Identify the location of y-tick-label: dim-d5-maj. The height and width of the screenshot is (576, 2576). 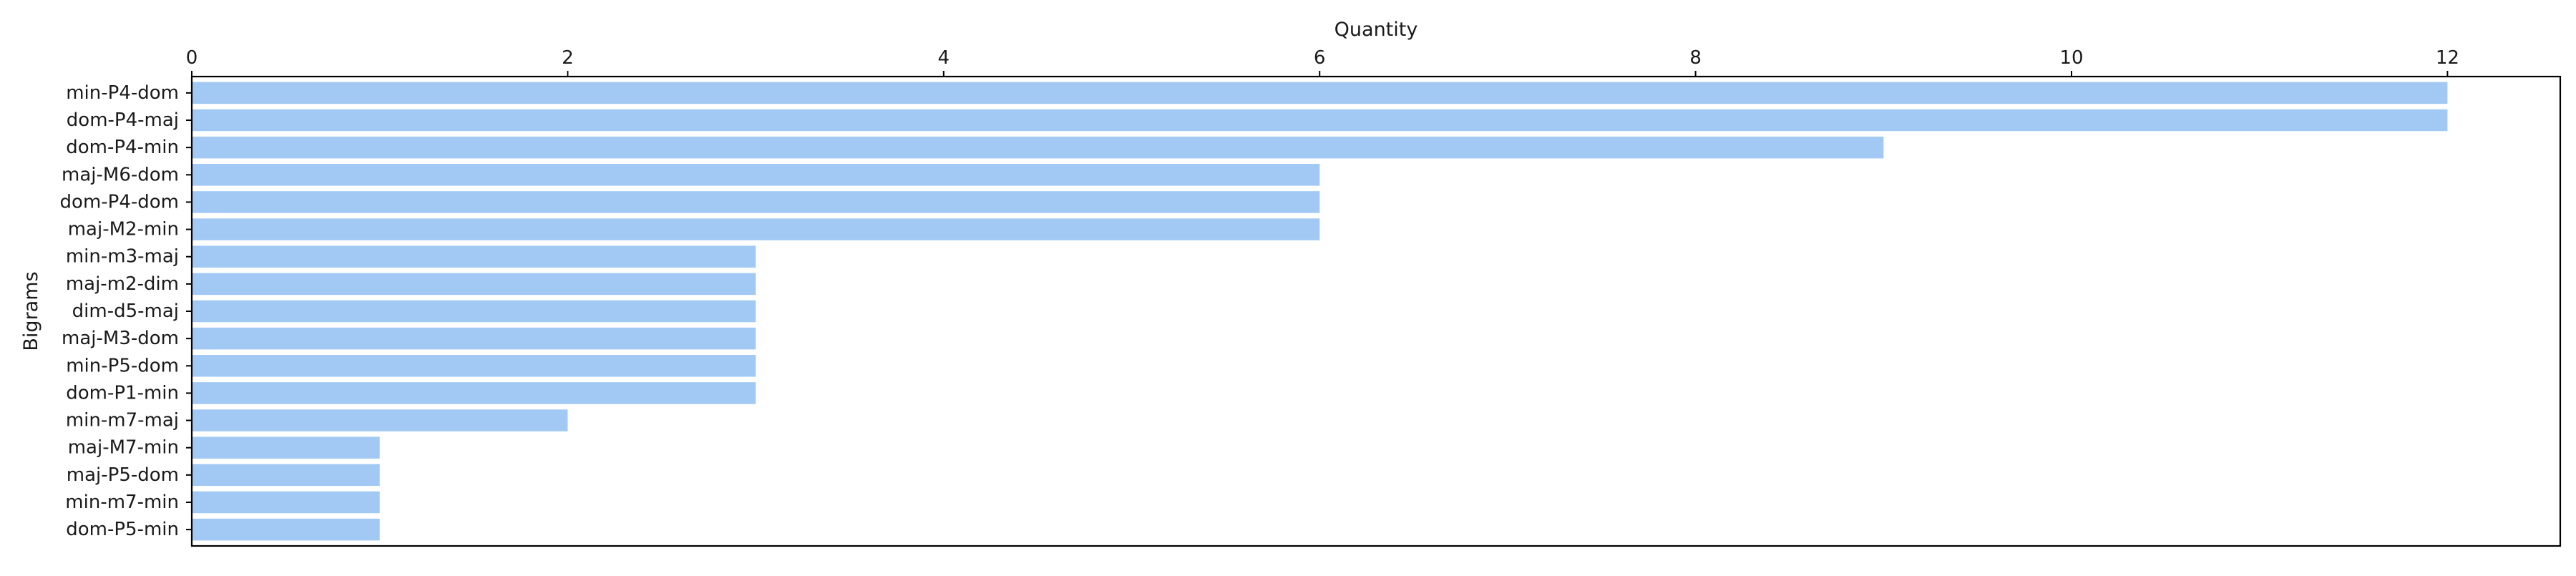
(125, 311).